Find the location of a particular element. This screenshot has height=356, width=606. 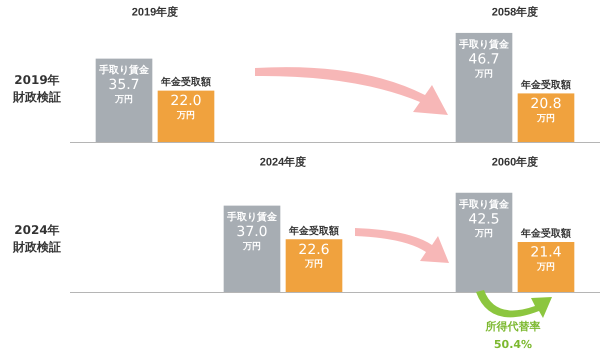

data-label: 35.7 万円 is located at coordinates (124, 91).